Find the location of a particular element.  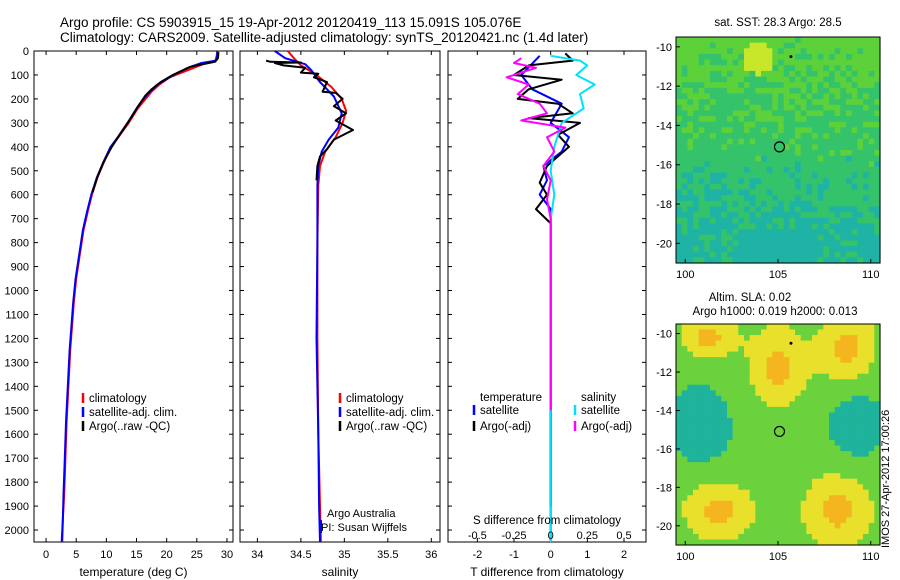

depth-tick-label: 100 is located at coordinates (20, 76).